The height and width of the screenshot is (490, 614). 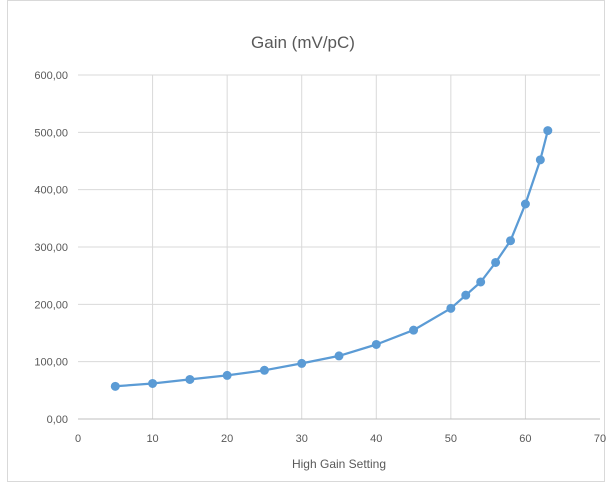 I want to click on x-tick-label: 10, so click(x=152, y=439).